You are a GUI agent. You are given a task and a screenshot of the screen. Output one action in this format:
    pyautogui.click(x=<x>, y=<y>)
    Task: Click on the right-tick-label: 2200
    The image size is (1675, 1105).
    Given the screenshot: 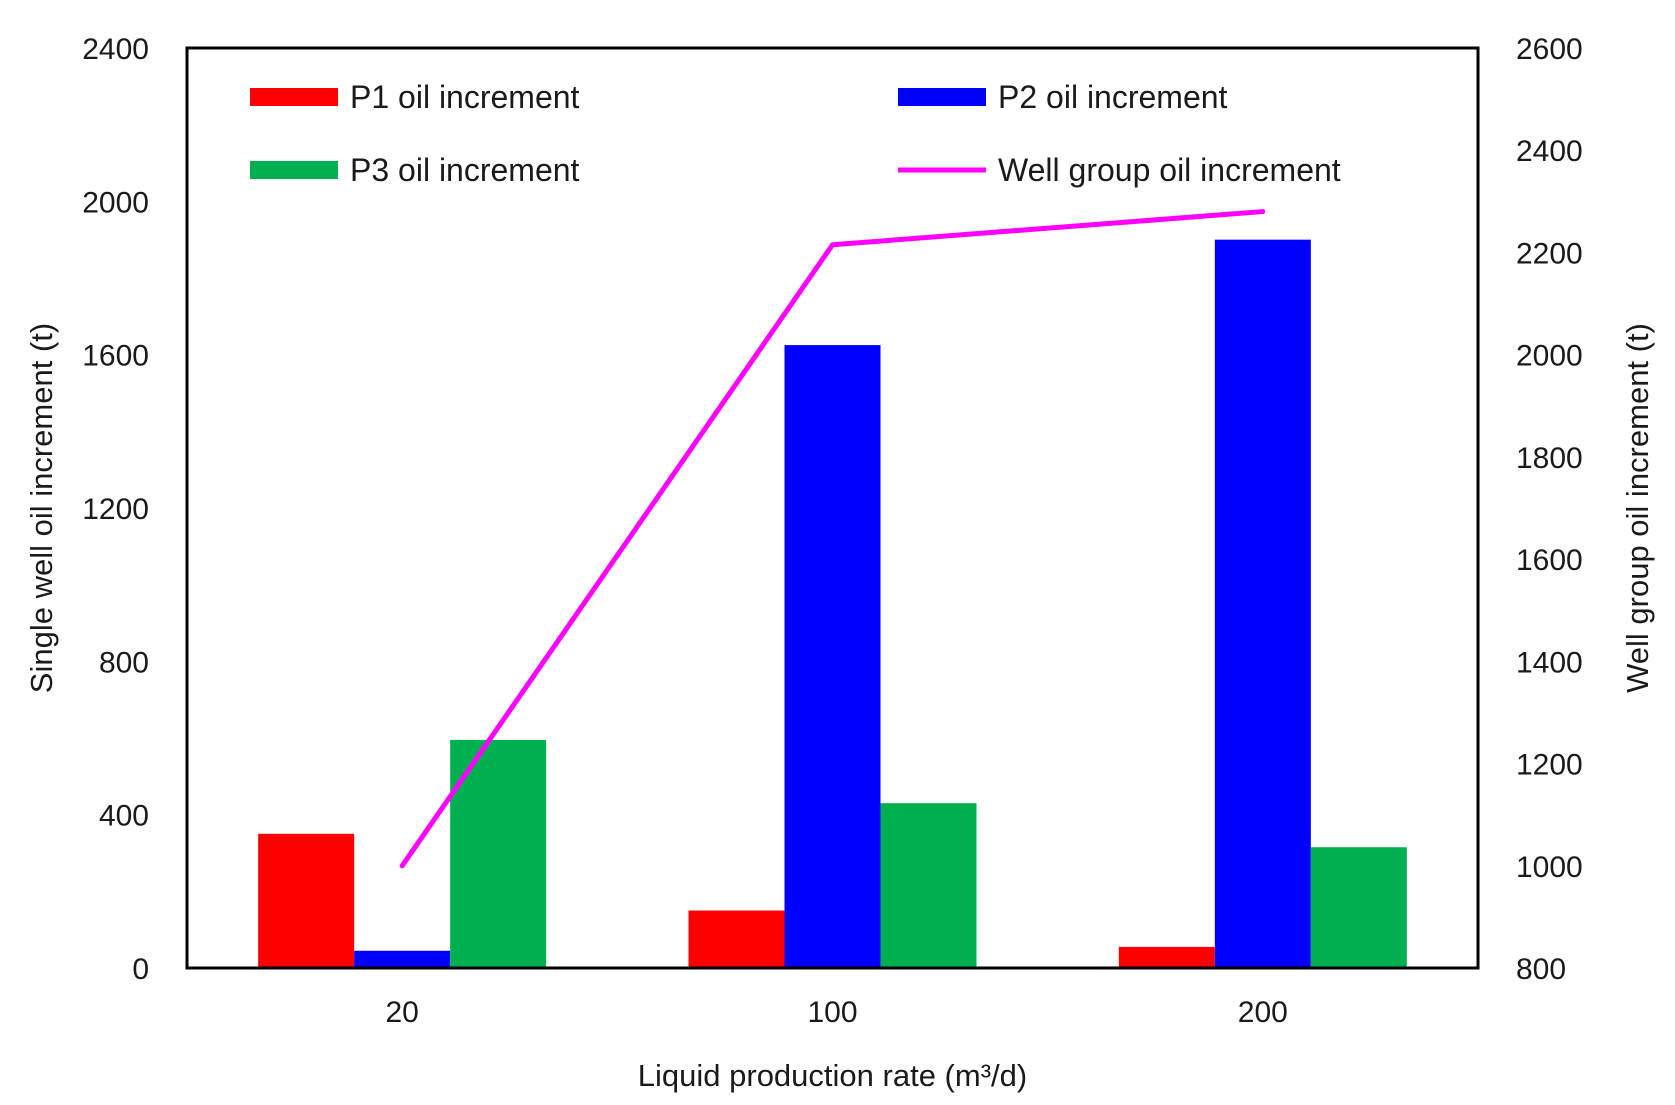 What is the action you would take?
    pyautogui.click(x=1549, y=253)
    